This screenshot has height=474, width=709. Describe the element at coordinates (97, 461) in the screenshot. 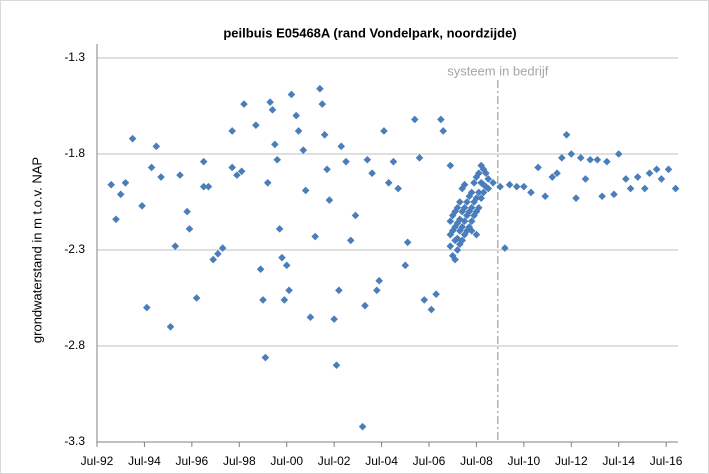

I see `x-tick-label: Jul-92` at that location.